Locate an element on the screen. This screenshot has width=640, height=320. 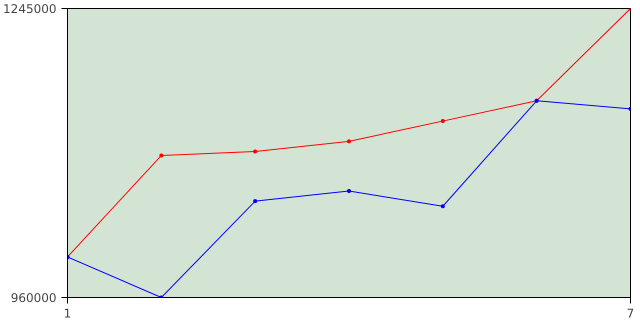
x-tick-label: 1 is located at coordinates (68, 313).